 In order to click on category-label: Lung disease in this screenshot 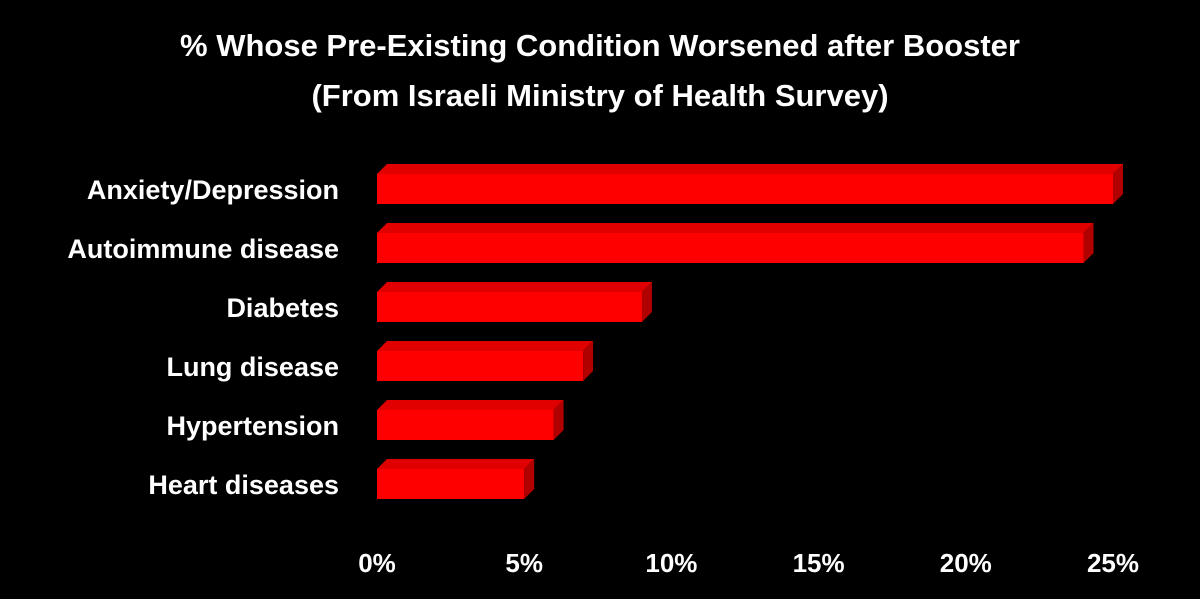, I will do `click(252, 367)`.